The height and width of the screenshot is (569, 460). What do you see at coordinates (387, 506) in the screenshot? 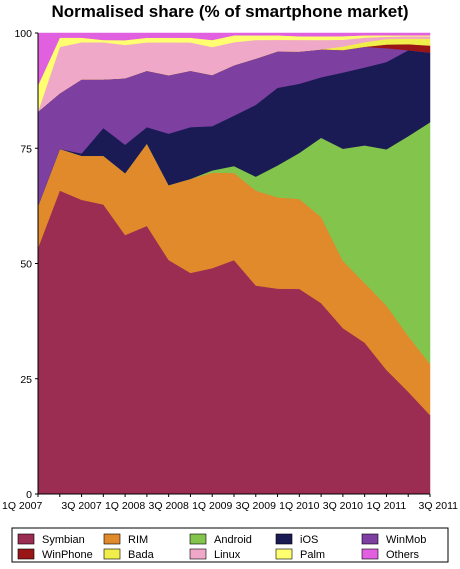
I see `x-tick-label: 1Q 2011` at bounding box center [387, 506].